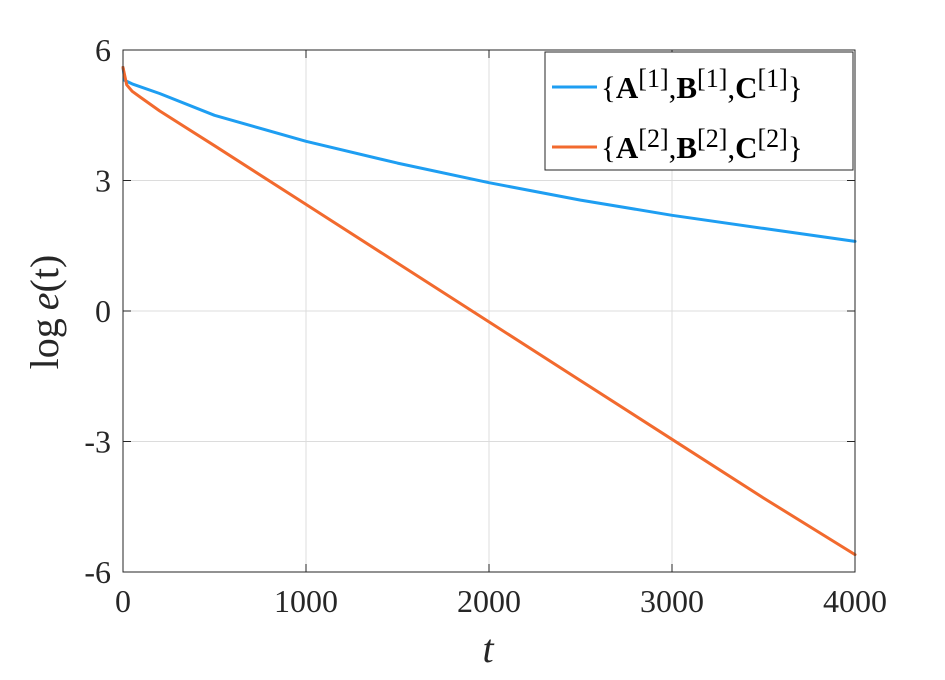  I want to click on y-tick-label: 3, so click(103, 181).